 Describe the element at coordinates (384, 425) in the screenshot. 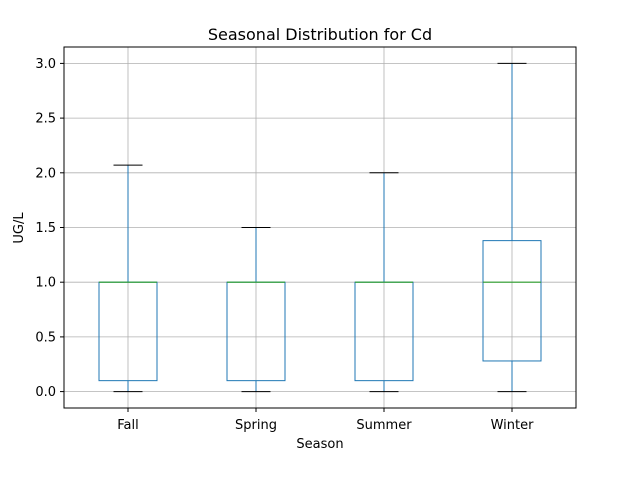

I see `x-tick-label: Summer` at that location.